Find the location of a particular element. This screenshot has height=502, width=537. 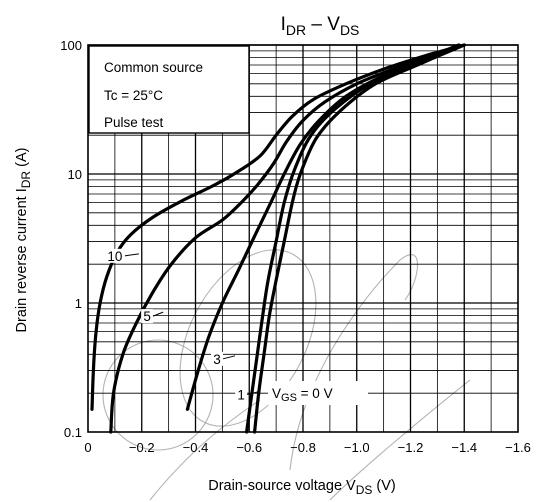

series-label-5: 5 is located at coordinates (147, 316).